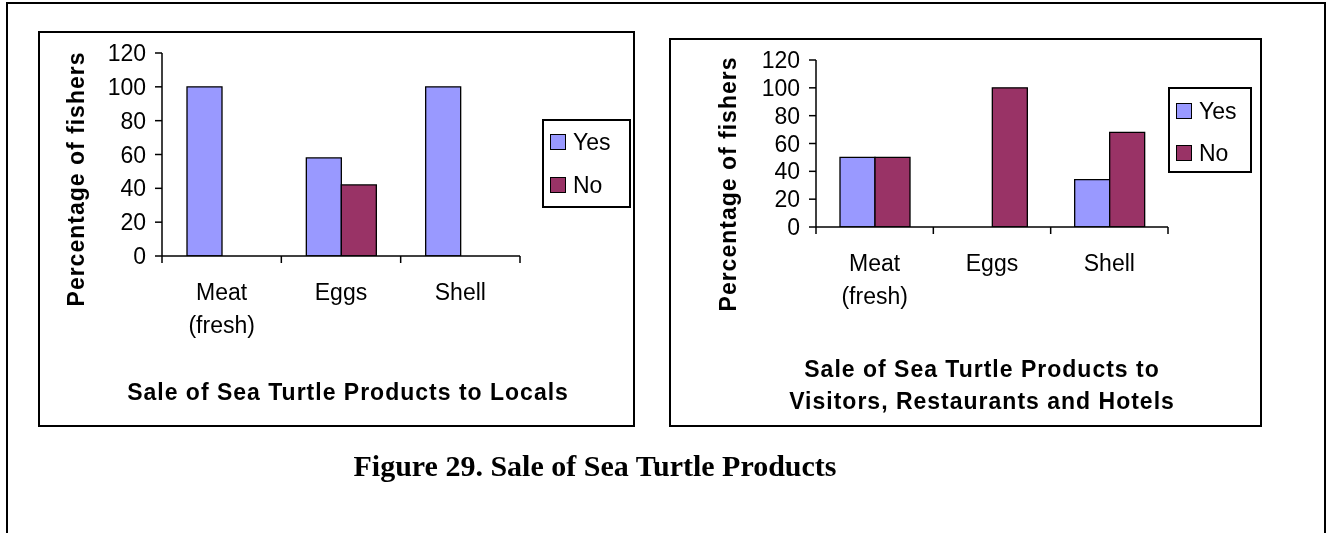 The image size is (1328, 533). What do you see at coordinates (348, 392) in the screenshot?
I see `text: Sale of Sea Turtle Products to Locals` at bounding box center [348, 392].